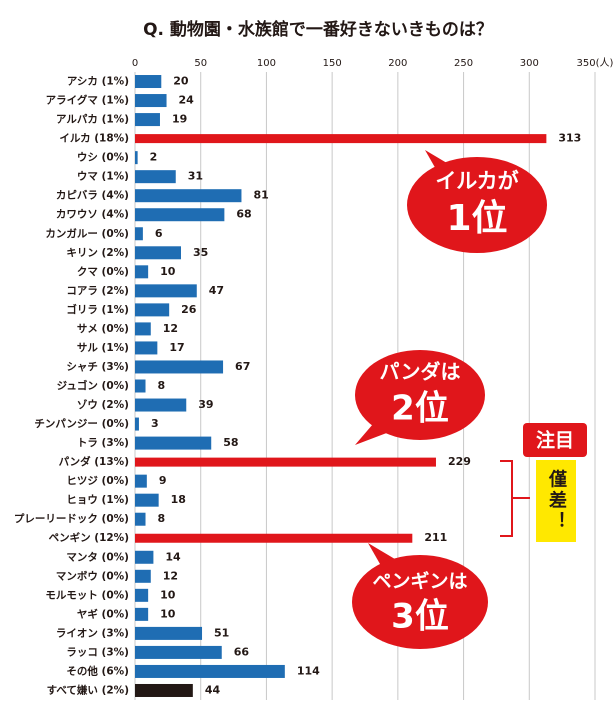  Describe the element at coordinates (92, 575) in the screenshot. I see `category-label: マンボウ (0%)` at that location.